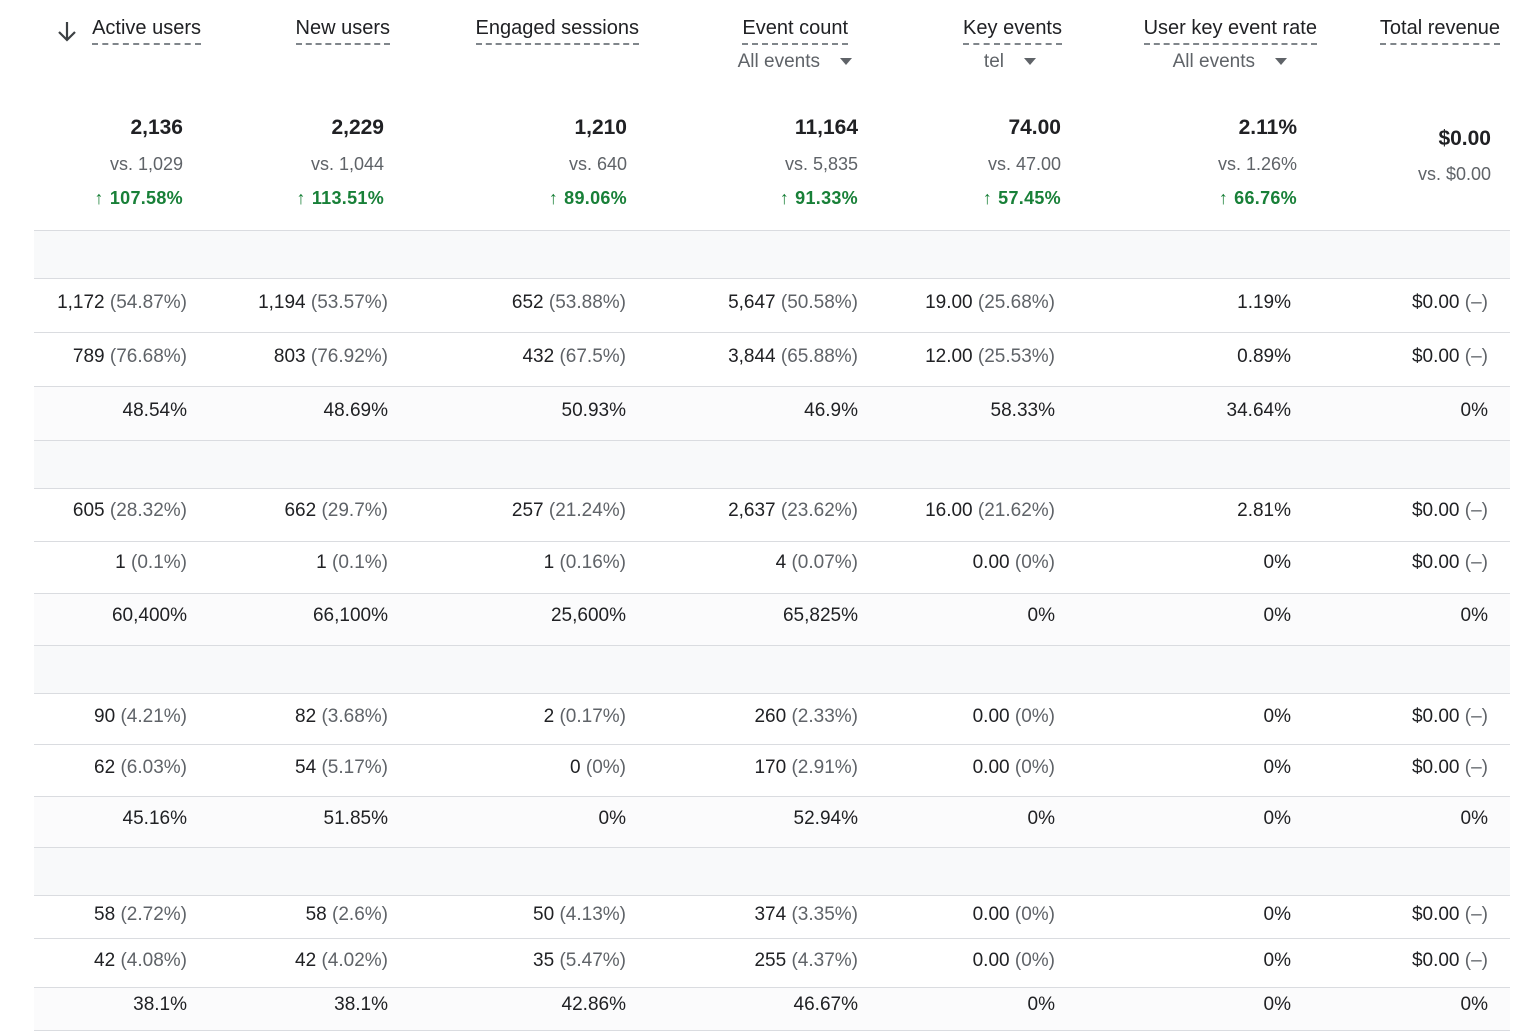  What do you see at coordinates (105, 716) in the screenshot?
I see `cell-value: 90` at bounding box center [105, 716].